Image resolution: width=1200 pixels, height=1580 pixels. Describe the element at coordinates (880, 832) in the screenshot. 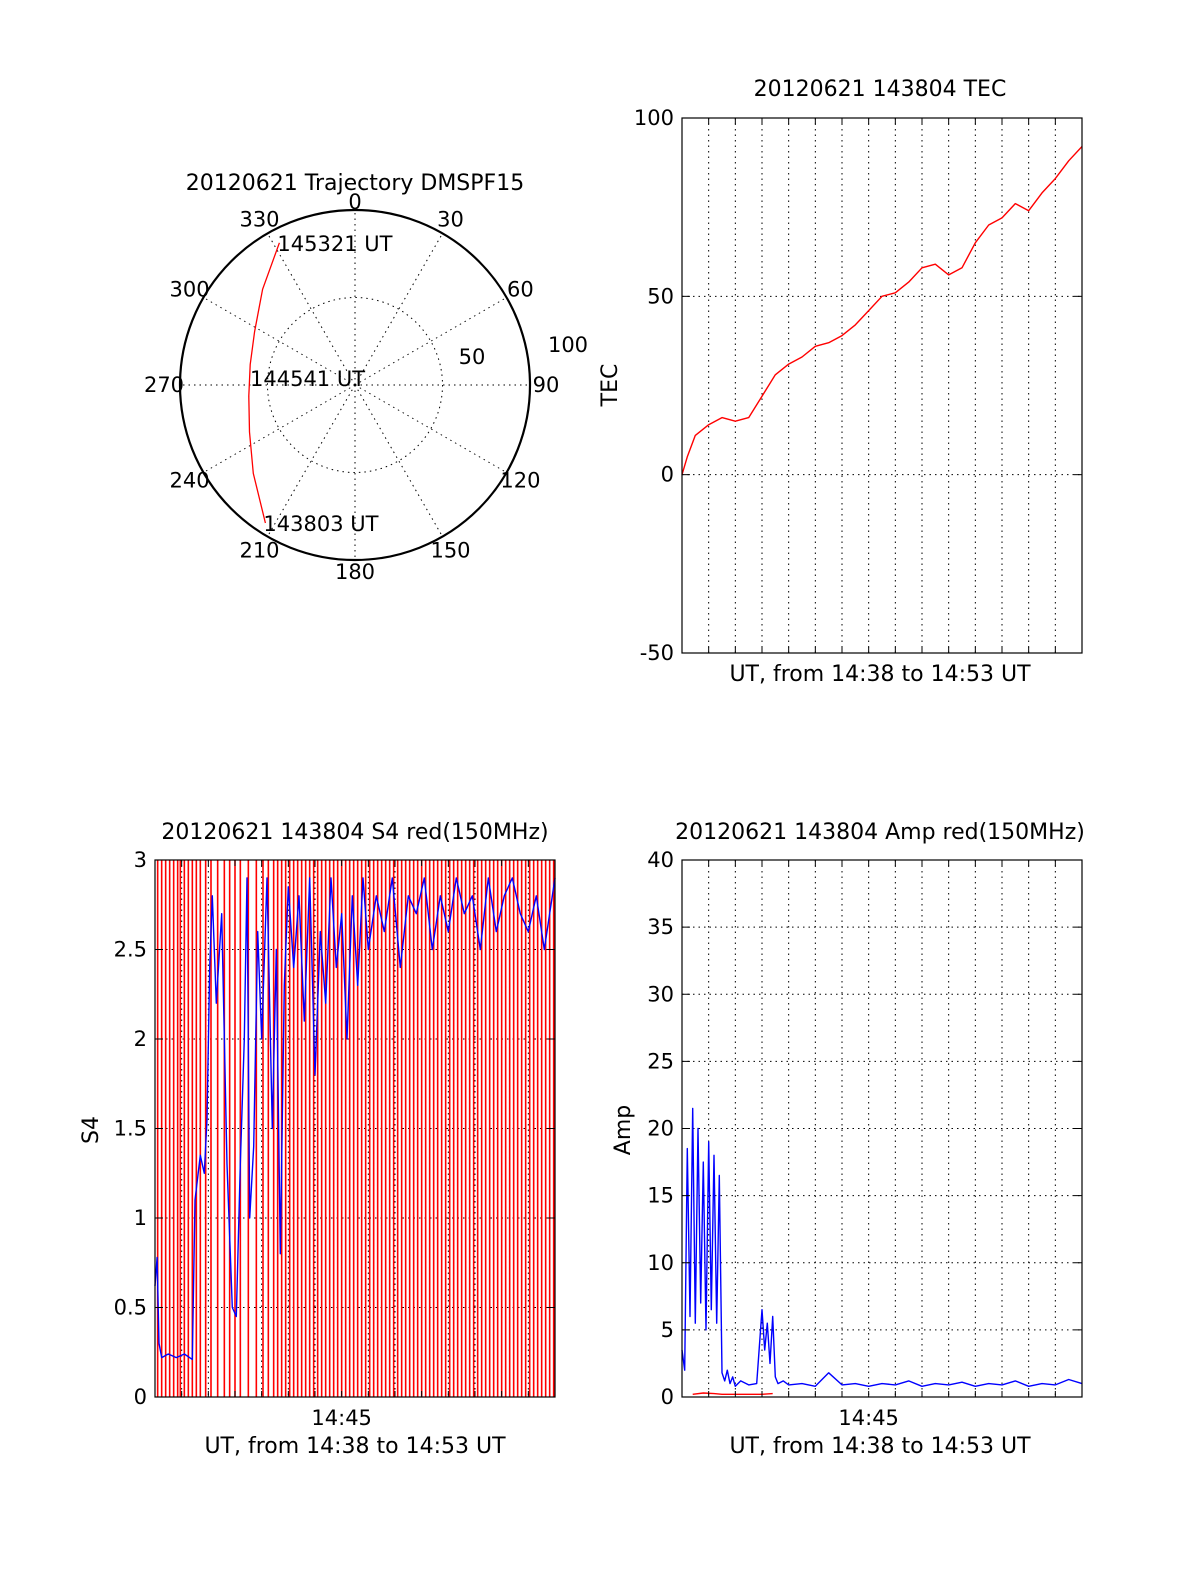

I see `amp-title: 20120621 143804 Amp red(150MHz)` at that location.